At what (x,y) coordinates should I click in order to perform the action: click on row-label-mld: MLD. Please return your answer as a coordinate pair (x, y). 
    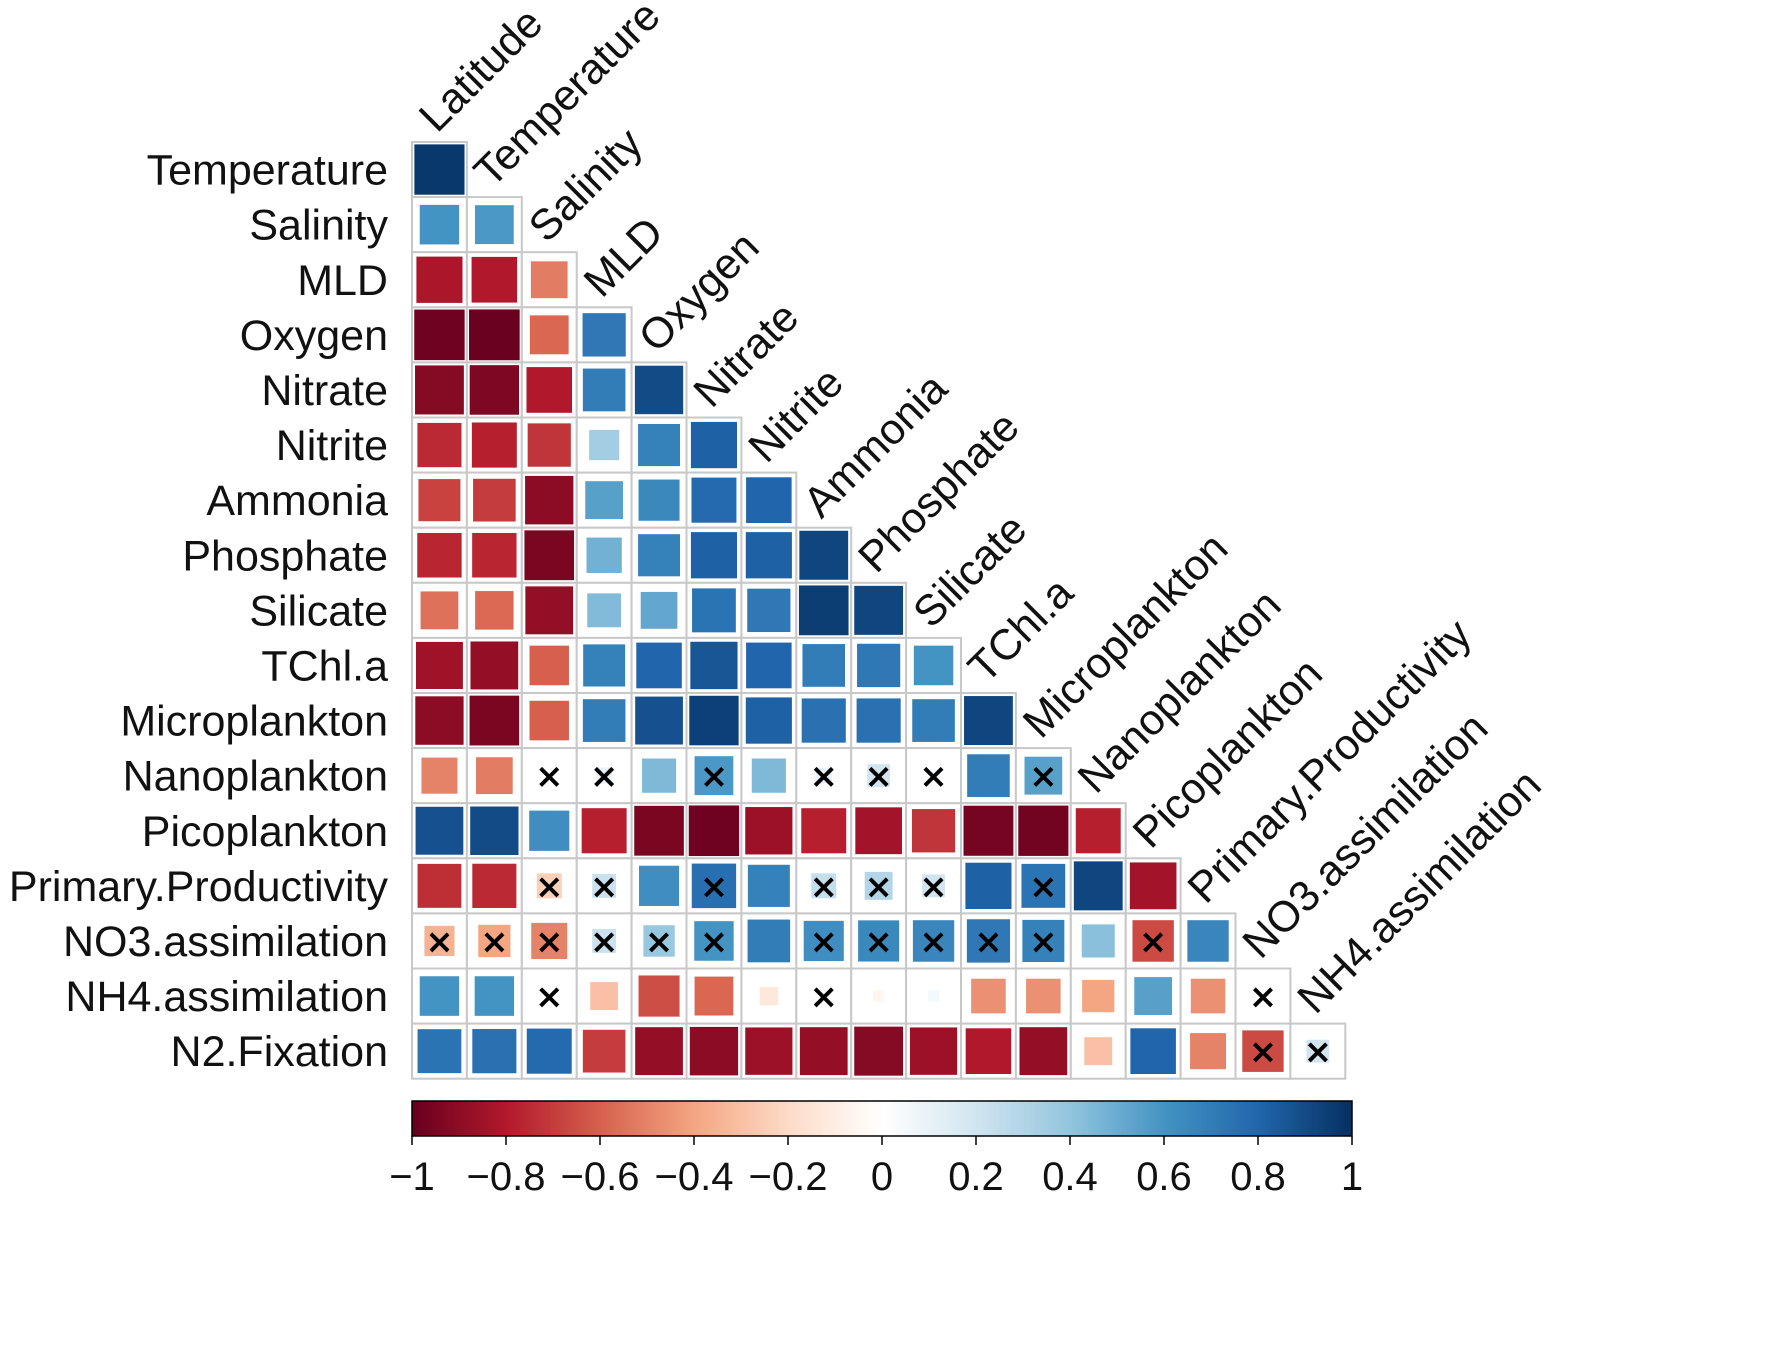
    Looking at the image, I should click on (342, 281).